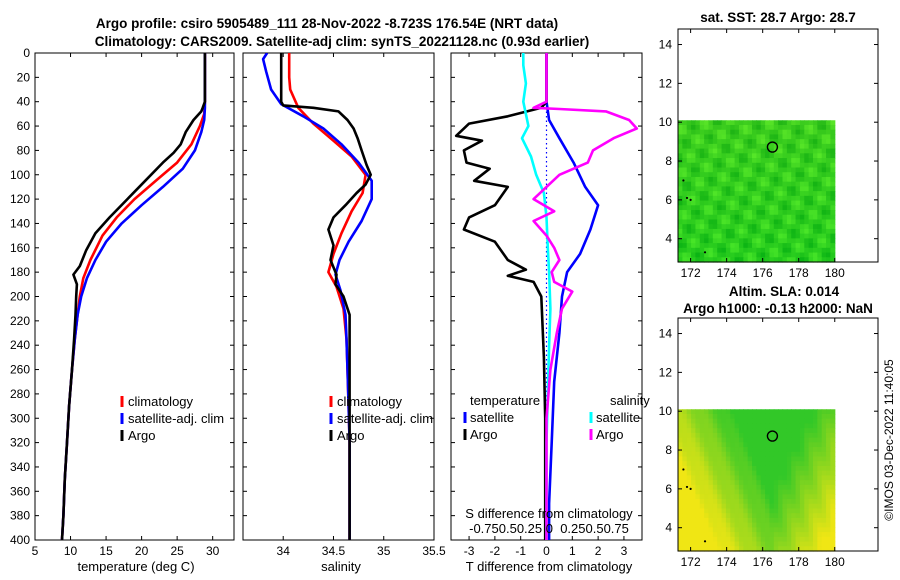  I want to click on y-tick-label: 14, so click(666, 334).